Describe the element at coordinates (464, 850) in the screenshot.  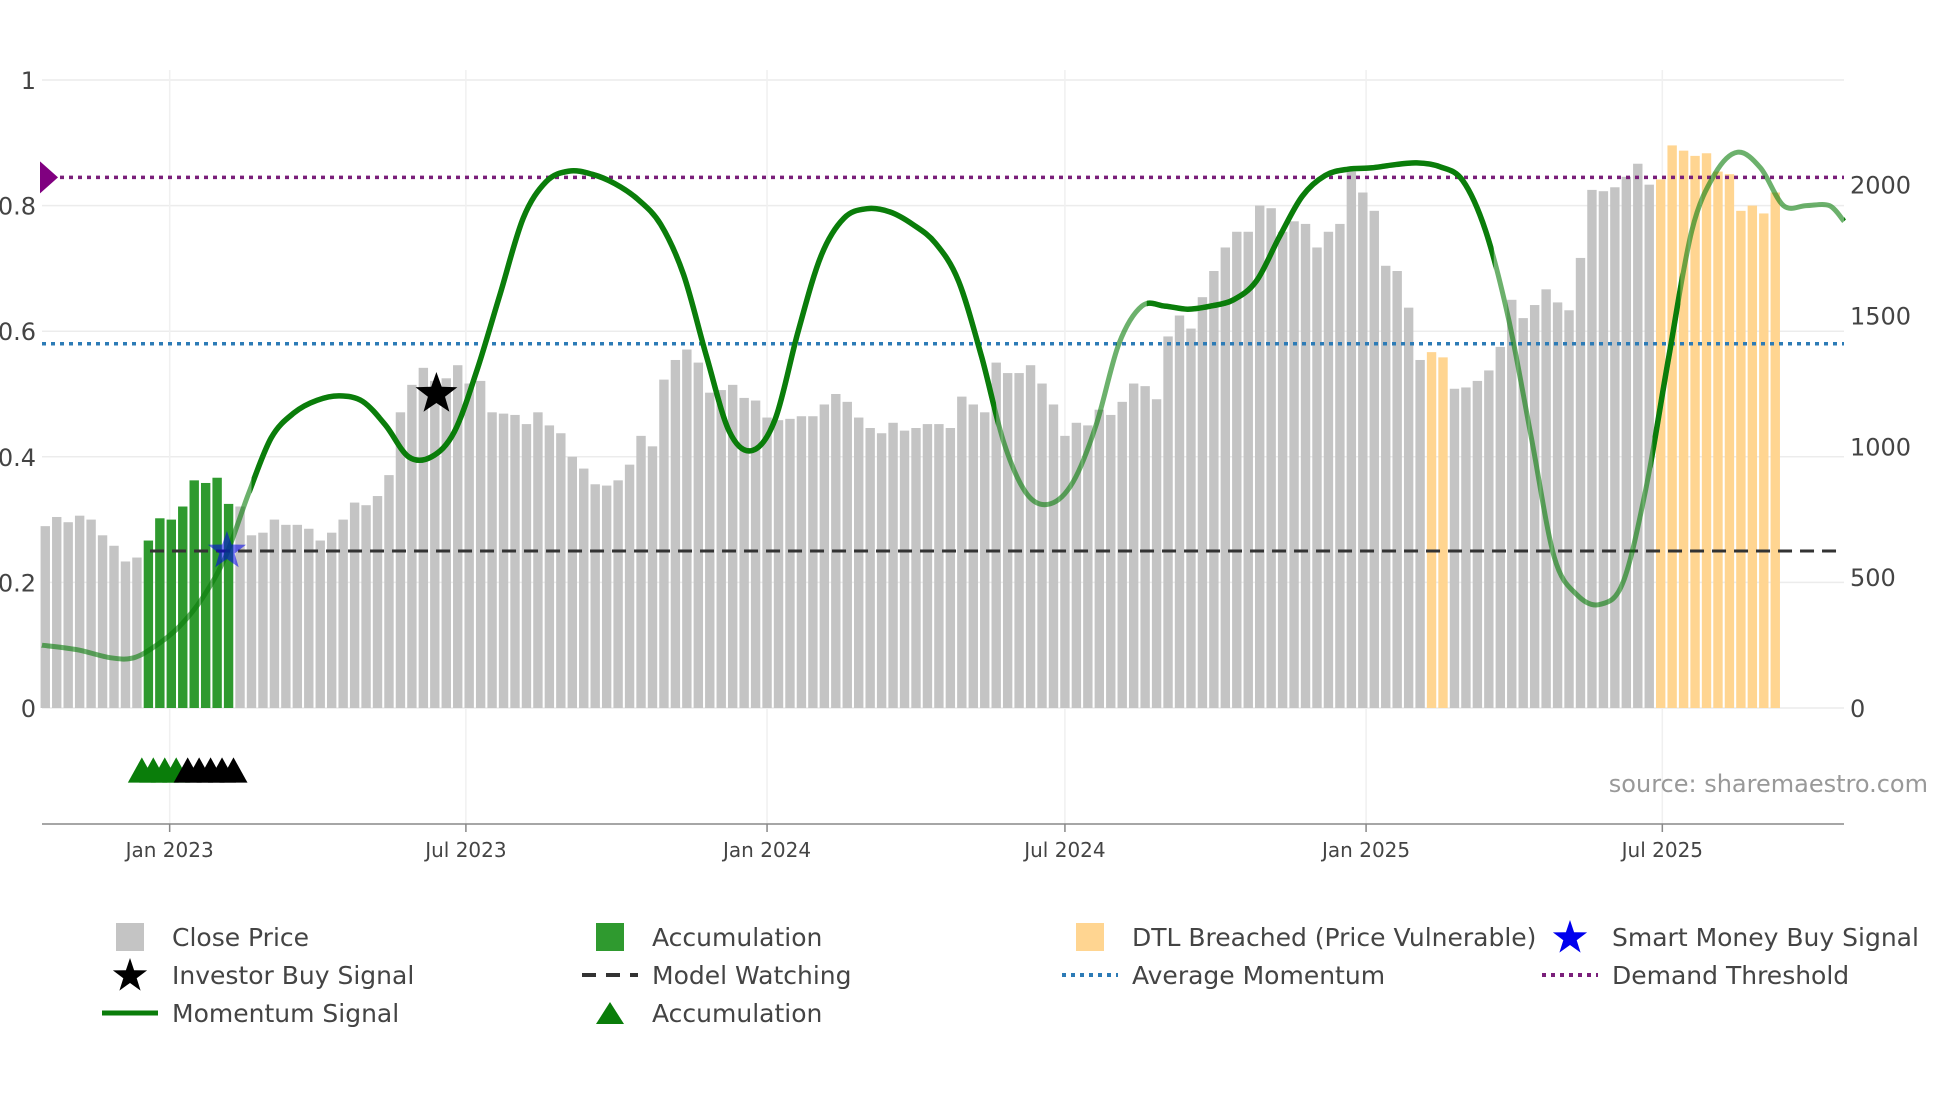
I see `x-axis-tick-label: Jul 2023` at that location.